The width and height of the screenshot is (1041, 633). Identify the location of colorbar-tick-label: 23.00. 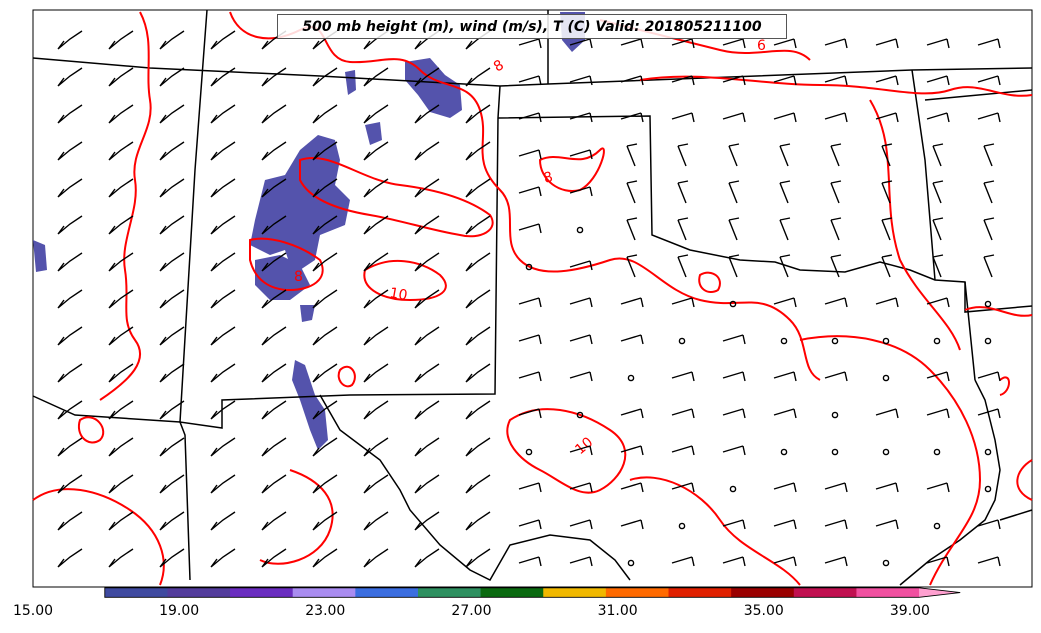
(325, 611).